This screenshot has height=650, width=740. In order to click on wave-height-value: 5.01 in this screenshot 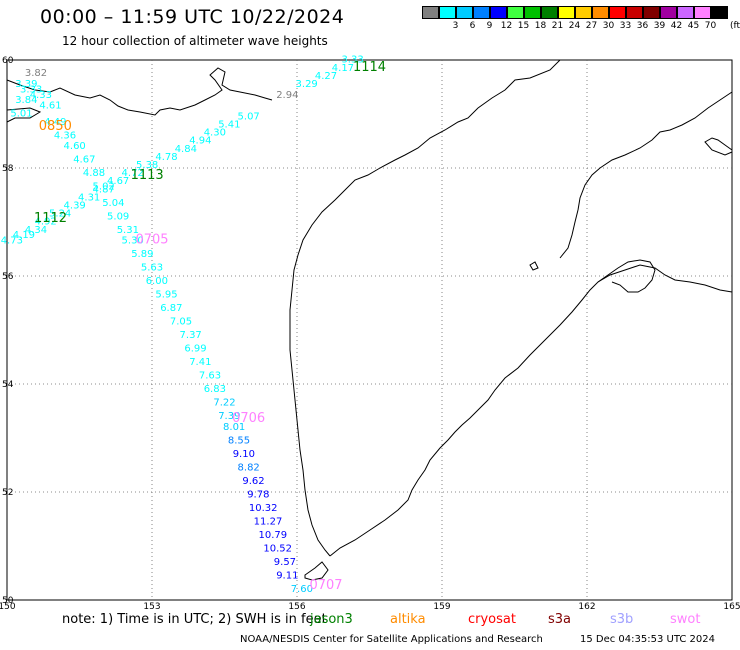, I will do `click(21, 114)`.